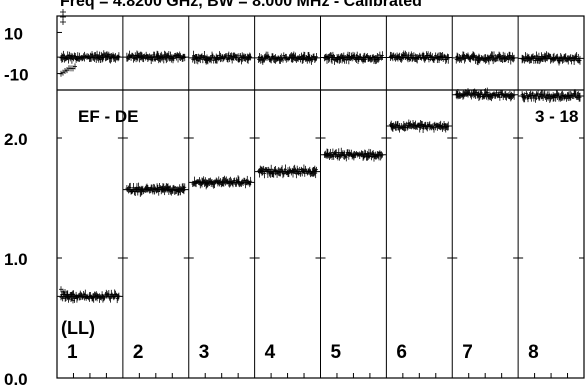 The width and height of the screenshot is (586, 392). Describe the element at coordinates (108, 116) in the screenshot. I see `baseline-label: EF - DE` at that location.